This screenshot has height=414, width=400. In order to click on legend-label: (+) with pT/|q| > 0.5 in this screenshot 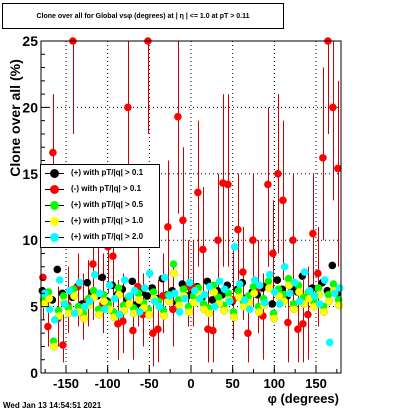, I will do `click(107, 204)`.